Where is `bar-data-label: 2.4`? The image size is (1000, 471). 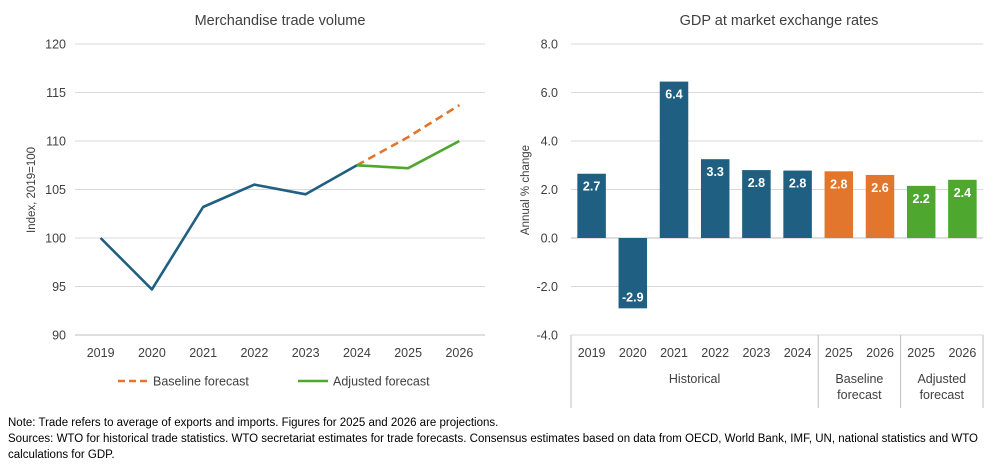
bar-data-label: 2.4 is located at coordinates (962, 193).